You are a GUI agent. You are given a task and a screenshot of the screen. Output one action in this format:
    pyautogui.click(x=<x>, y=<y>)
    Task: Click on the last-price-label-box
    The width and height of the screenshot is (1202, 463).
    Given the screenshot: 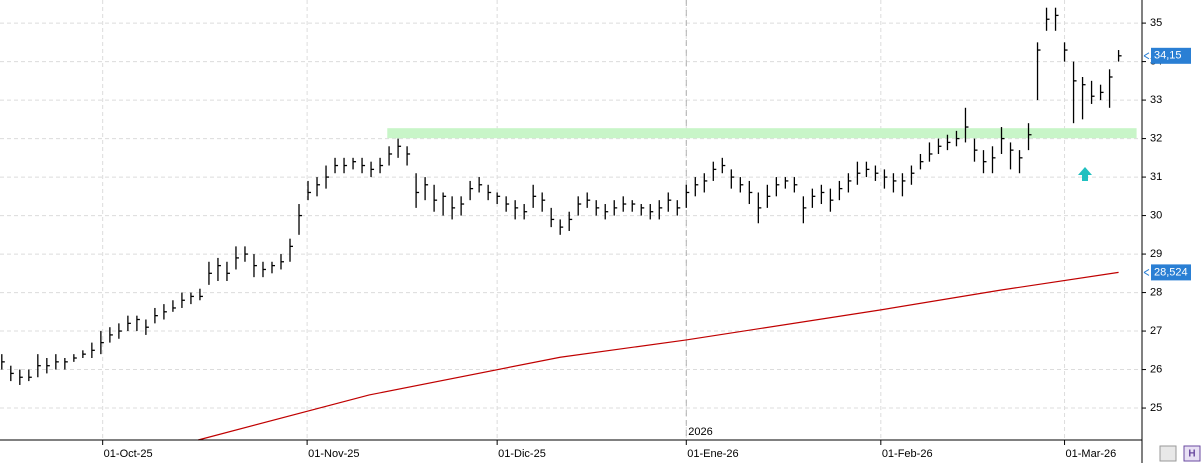 What is the action you would take?
    pyautogui.click(x=1171, y=55)
    